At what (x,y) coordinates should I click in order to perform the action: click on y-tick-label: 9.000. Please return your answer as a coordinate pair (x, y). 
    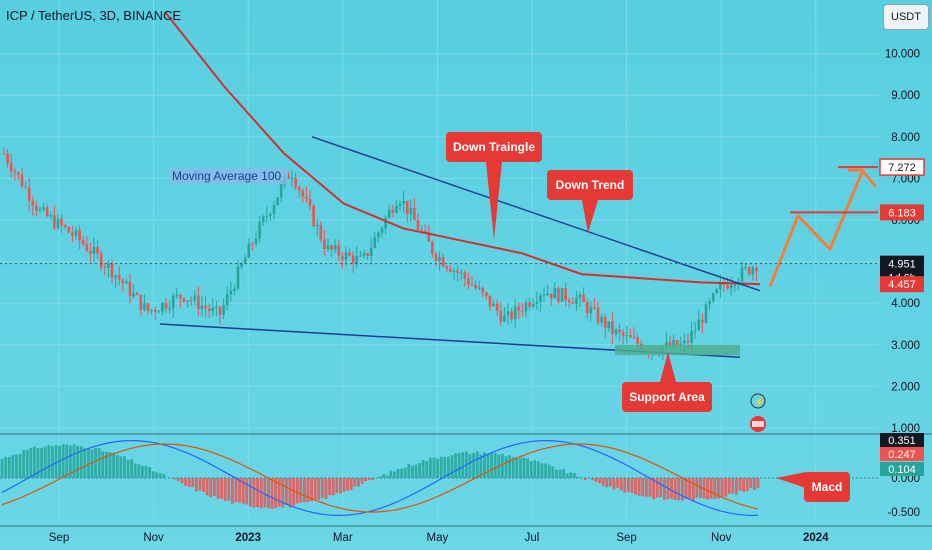
    Looking at the image, I should click on (905, 96).